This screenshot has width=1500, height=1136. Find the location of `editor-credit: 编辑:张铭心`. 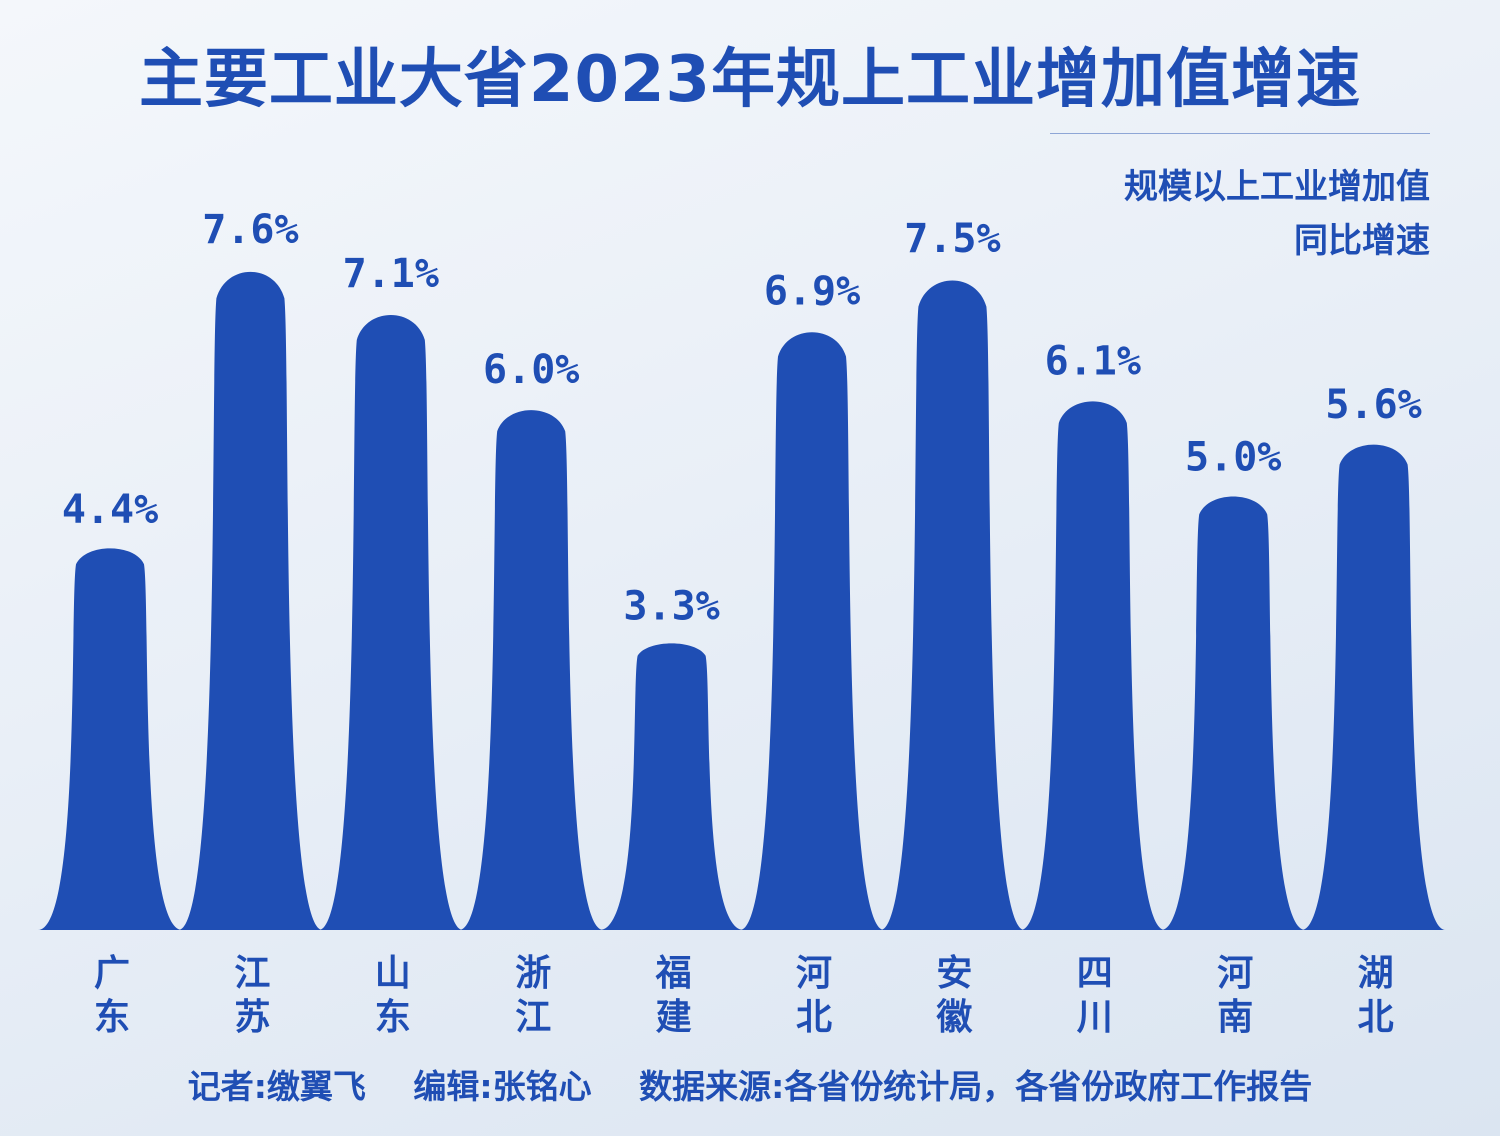

editor-credit: 编辑:张铭心 is located at coordinates (502, 1086).